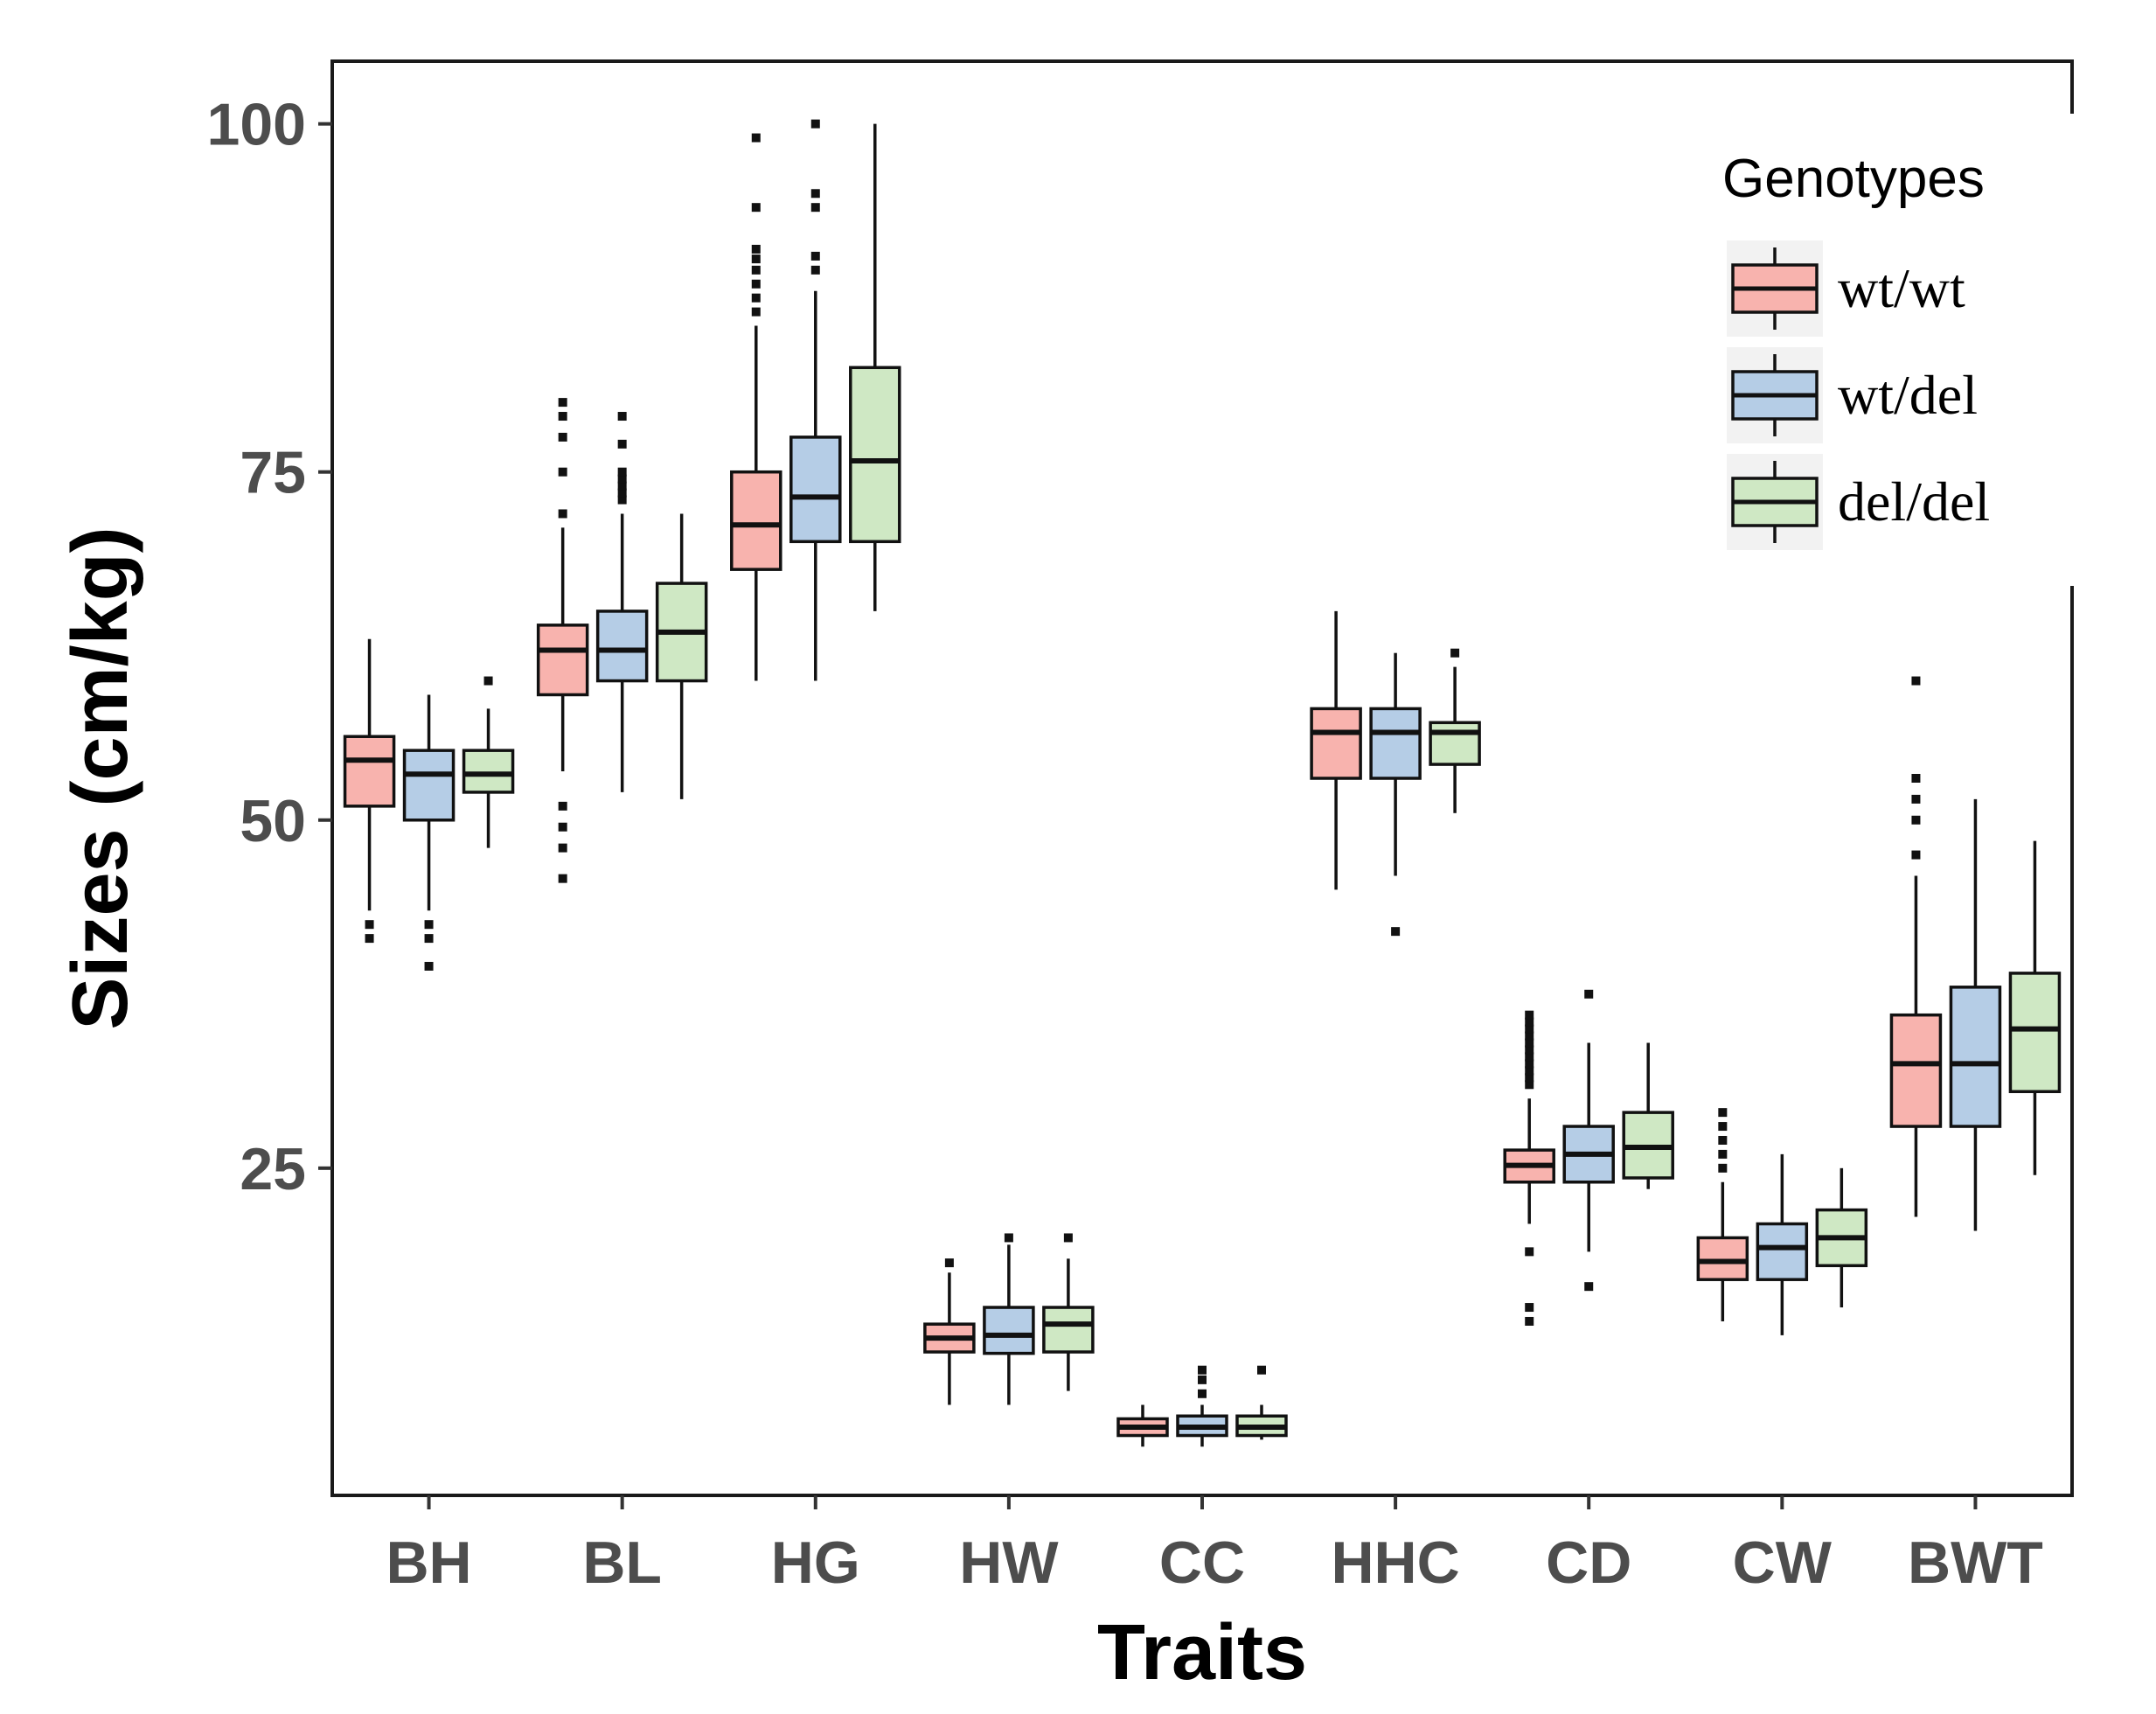  I want to click on x-tick-label: HG, so click(815, 1562).